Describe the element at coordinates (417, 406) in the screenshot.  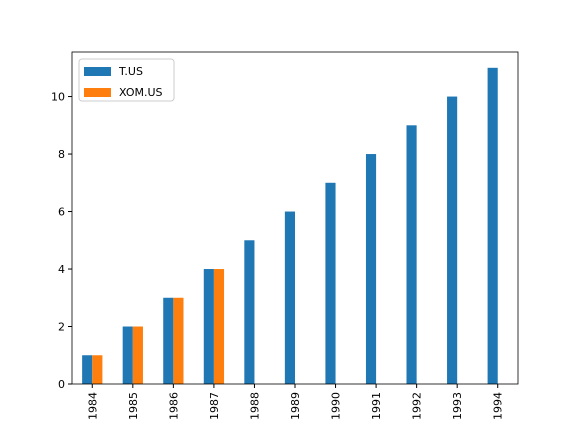
I see `x-tick-label: 1992` at that location.